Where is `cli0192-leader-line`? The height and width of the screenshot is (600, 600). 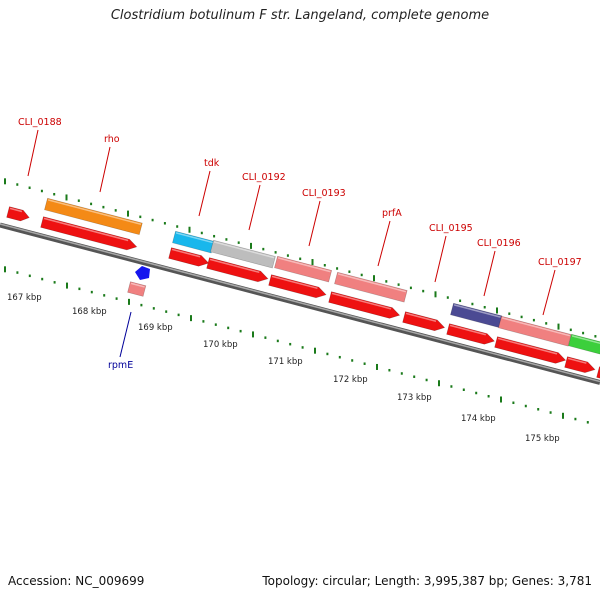
cli0192-leader-line is located at coordinates (254, 207).